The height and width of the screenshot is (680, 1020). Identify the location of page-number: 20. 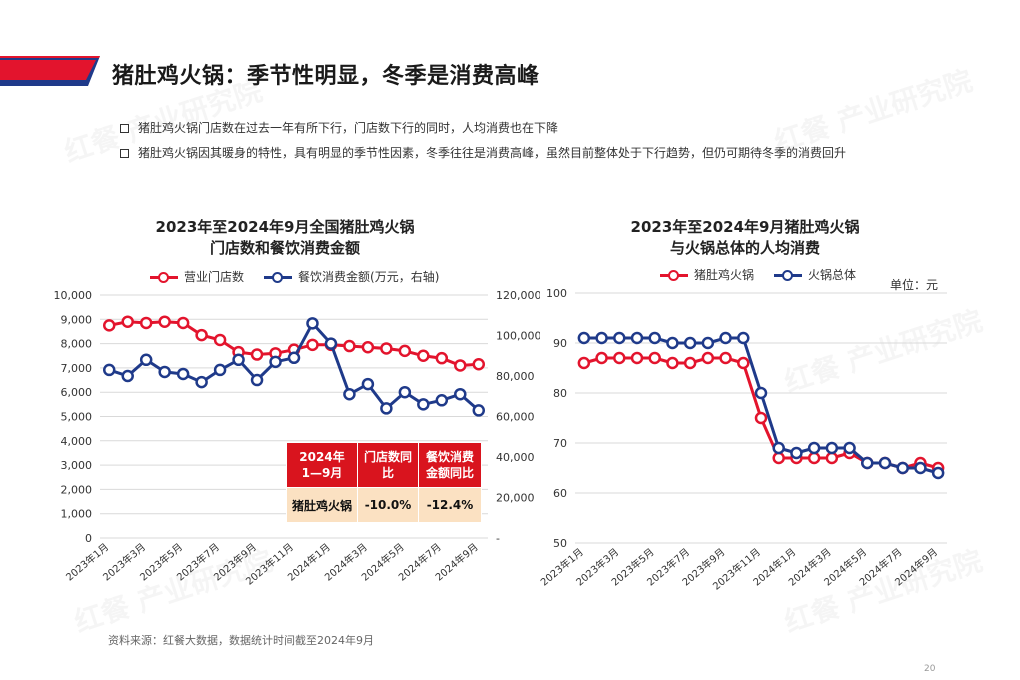
(930, 669).